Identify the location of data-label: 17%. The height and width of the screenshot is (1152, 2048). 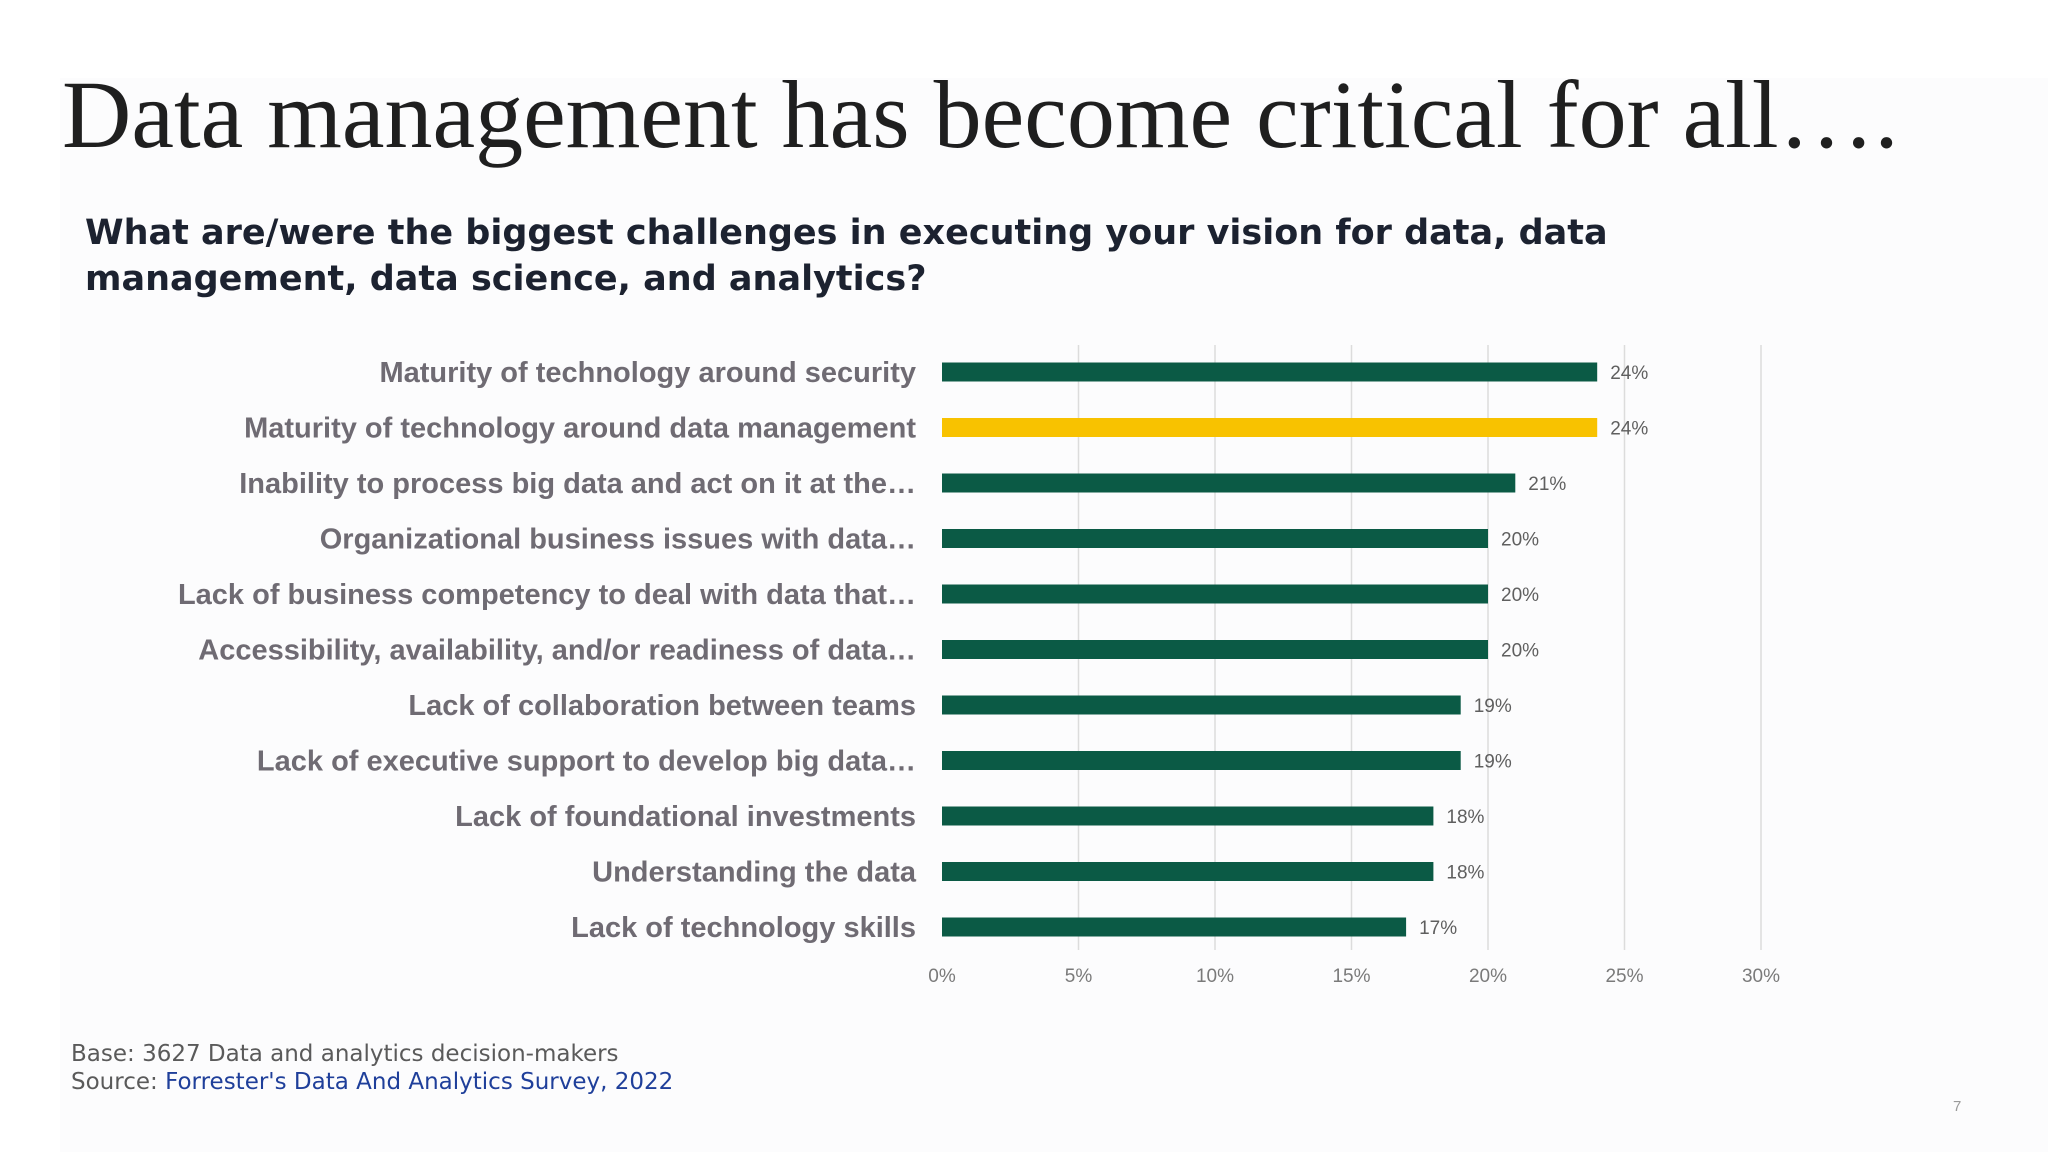
(1438, 928).